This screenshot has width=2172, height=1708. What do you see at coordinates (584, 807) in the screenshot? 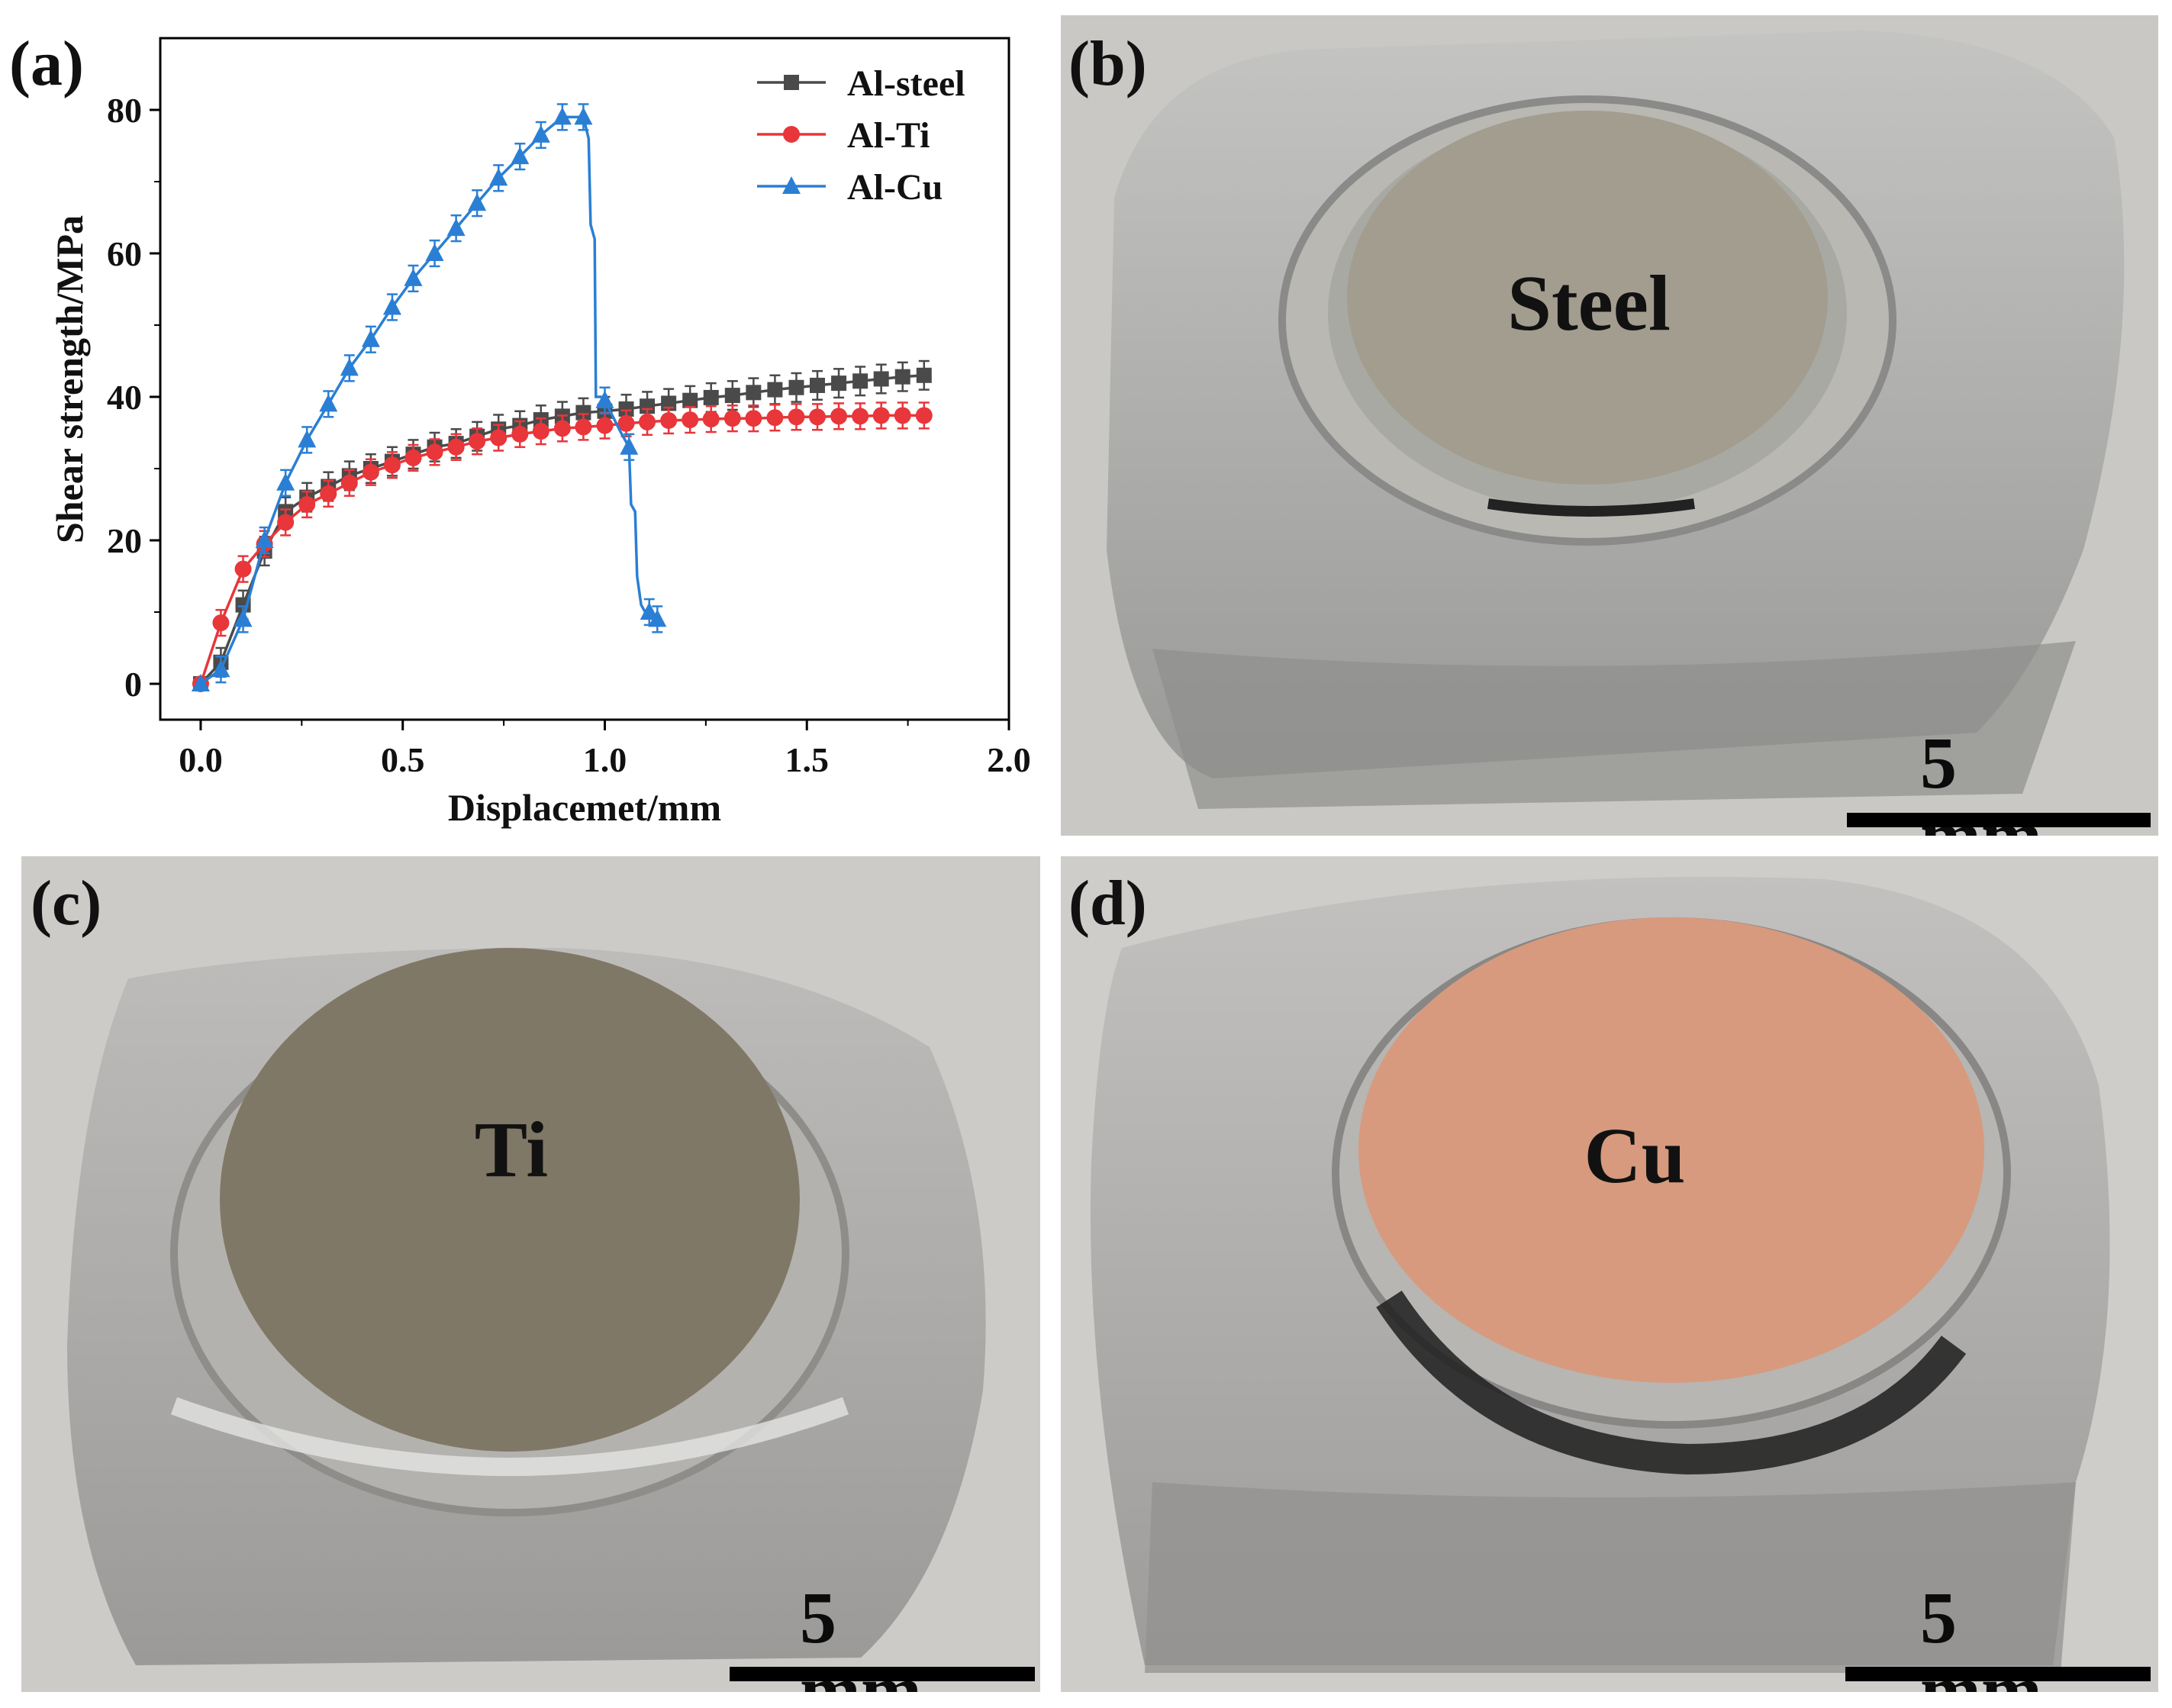
I see `x-axis-label: Displacemet/mm` at bounding box center [584, 807].